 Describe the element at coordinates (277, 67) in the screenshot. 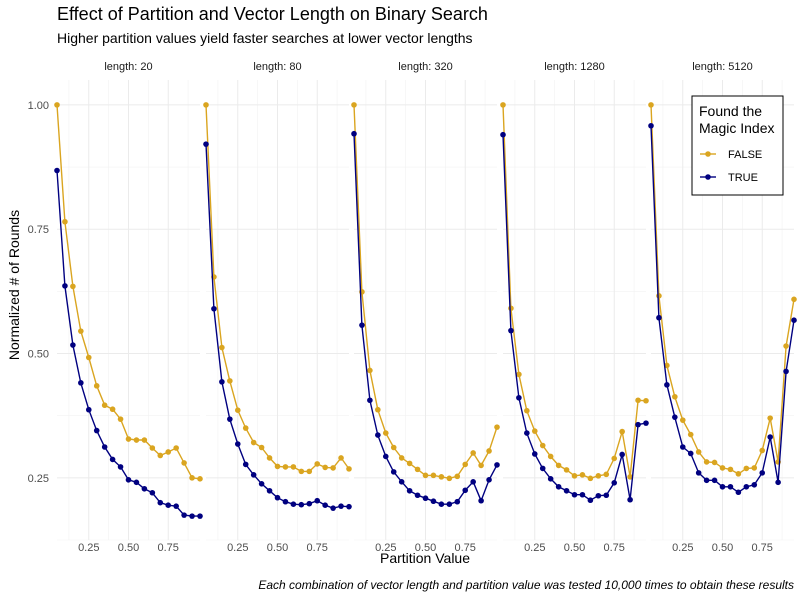

I see `facet-label: length: 80` at that location.